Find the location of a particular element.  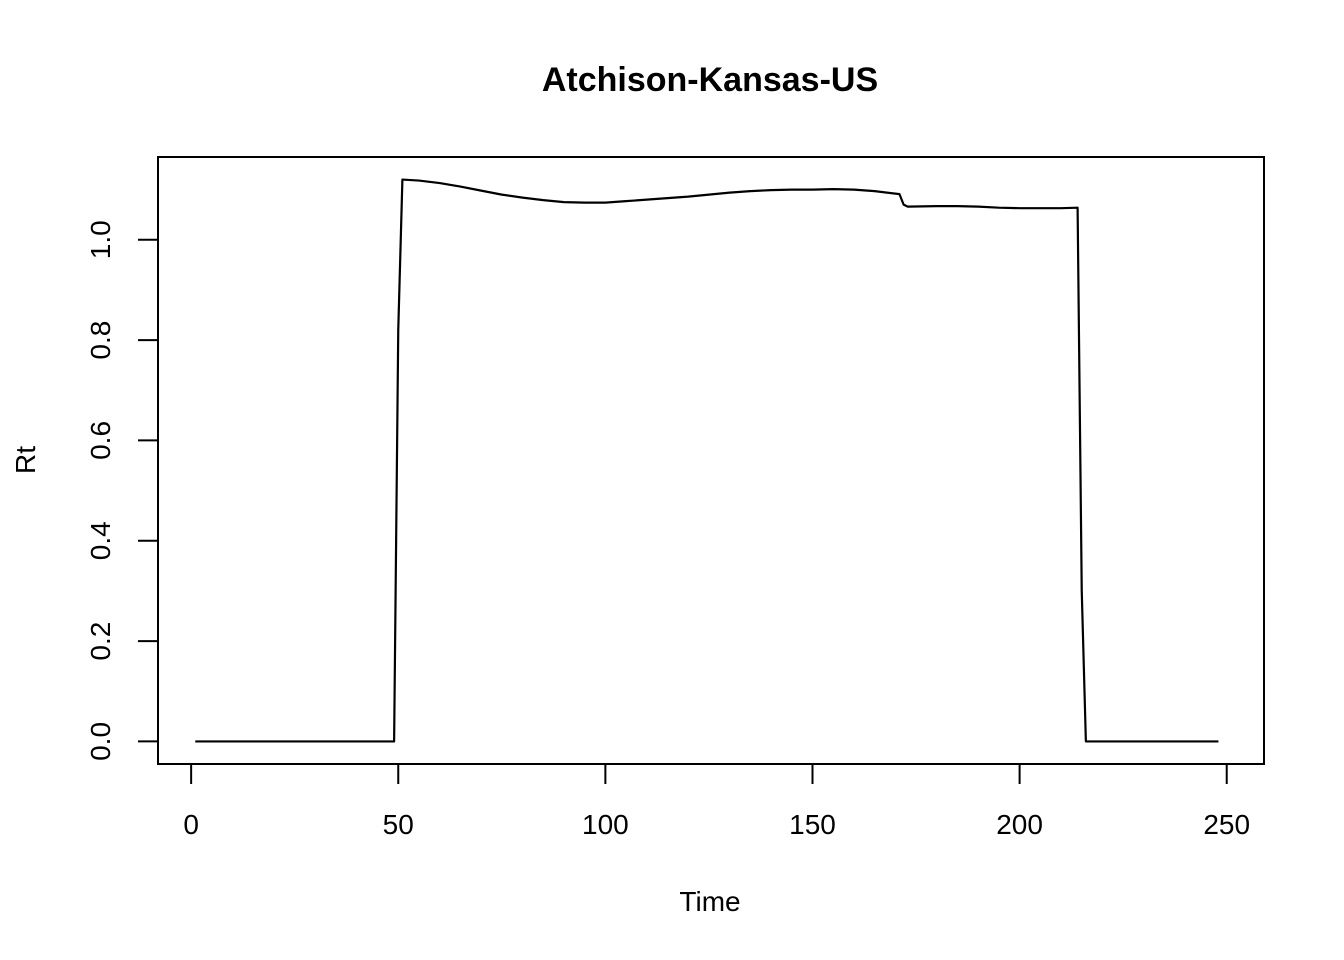

y-tick-label: 0.4 is located at coordinates (100, 540).